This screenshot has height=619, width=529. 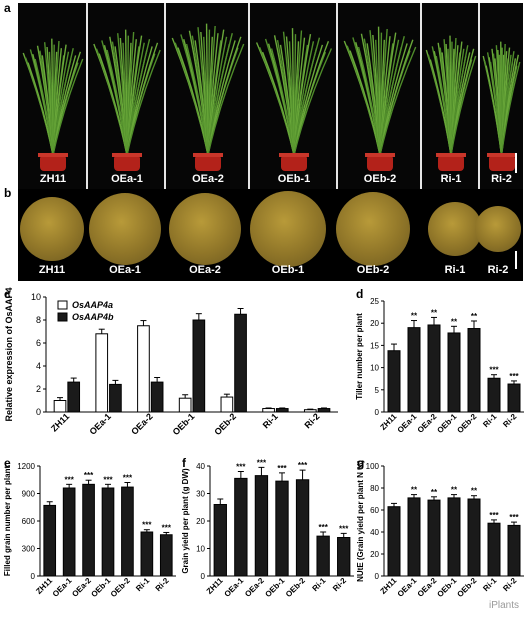 I want to click on y-tick-label: 10, so click(x=36, y=297).